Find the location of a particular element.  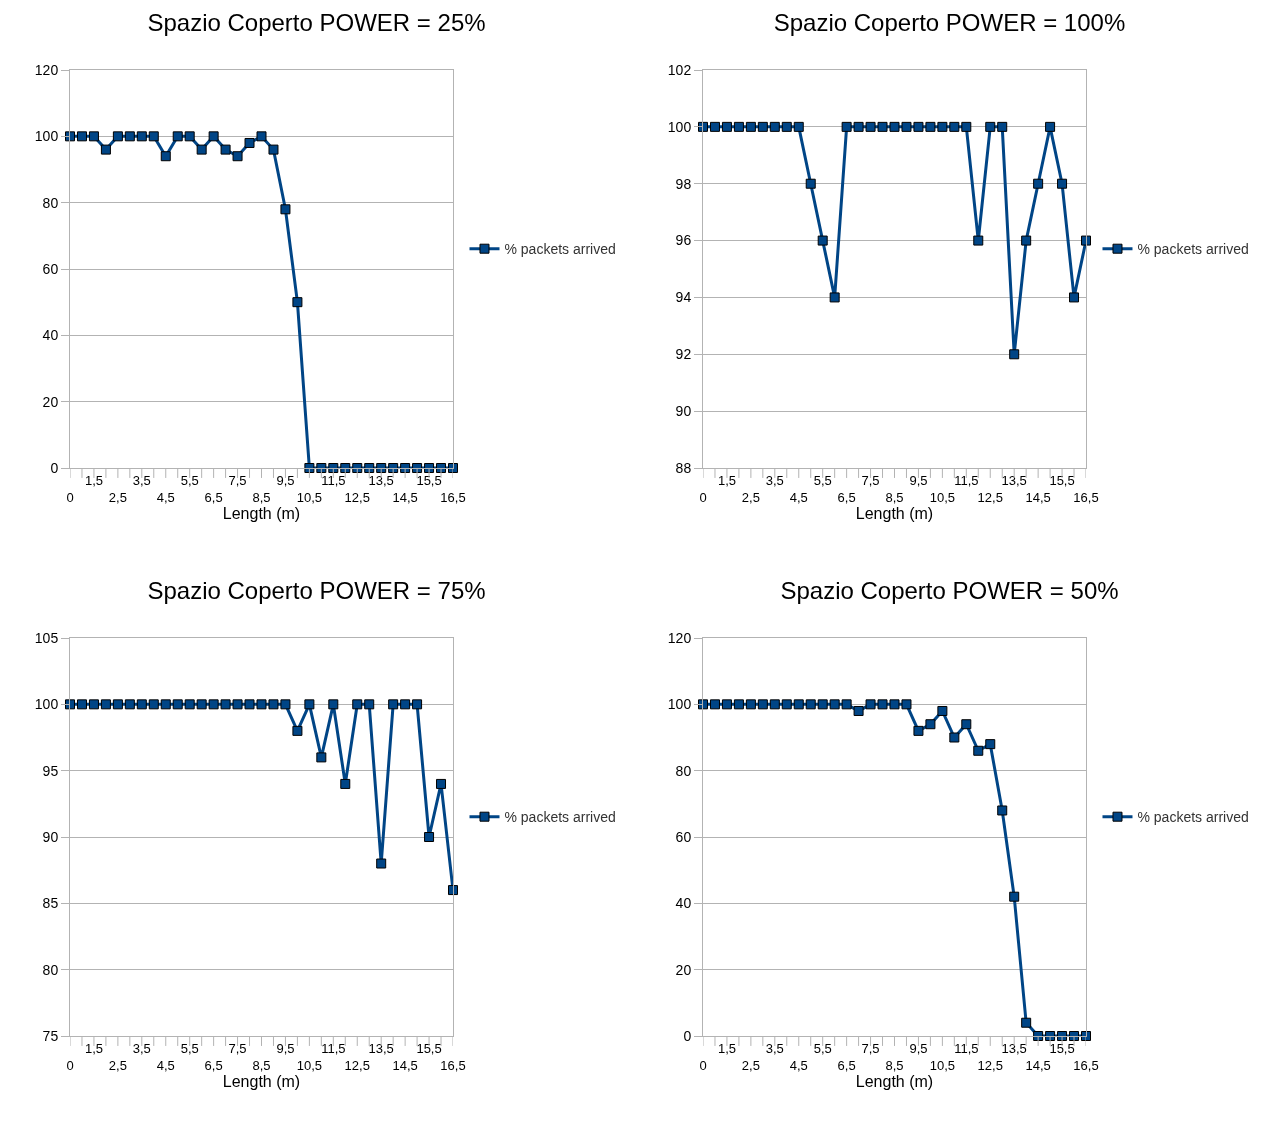

y-tick-label: 20 is located at coordinates (50, 401).